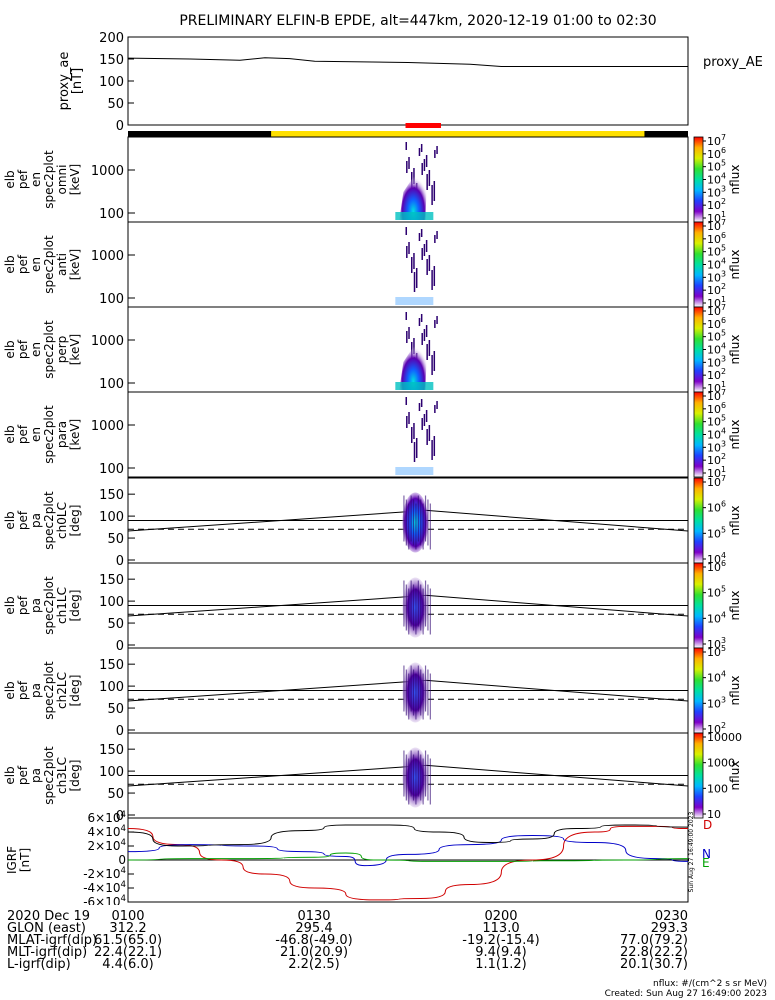  I want to click on footer-value: 0100, so click(128, 916).